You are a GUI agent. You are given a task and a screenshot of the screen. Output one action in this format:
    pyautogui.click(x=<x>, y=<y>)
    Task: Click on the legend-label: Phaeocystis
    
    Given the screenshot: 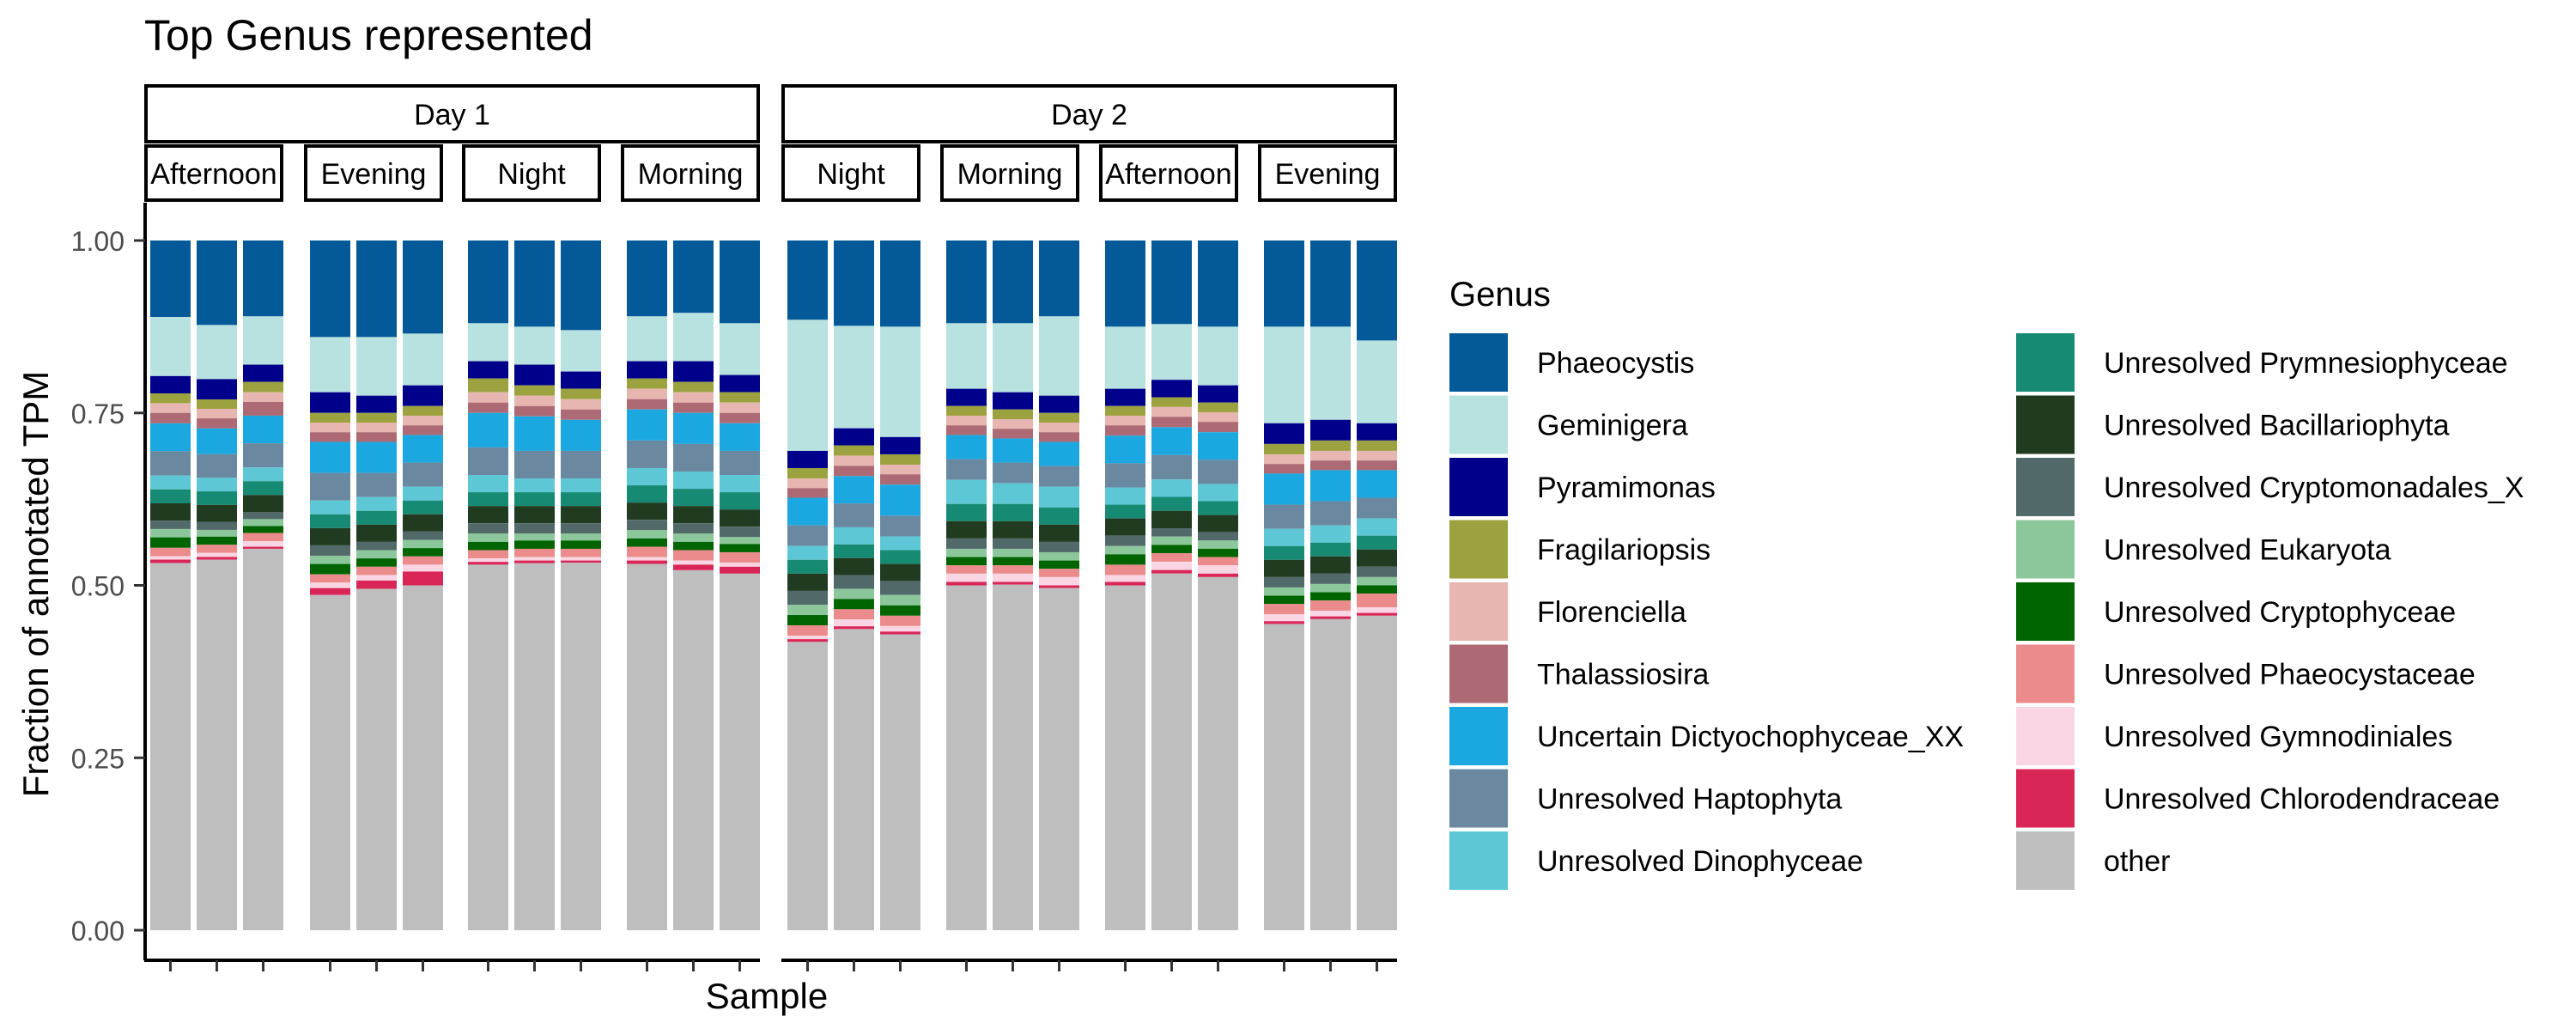 What is the action you would take?
    pyautogui.click(x=1616, y=363)
    